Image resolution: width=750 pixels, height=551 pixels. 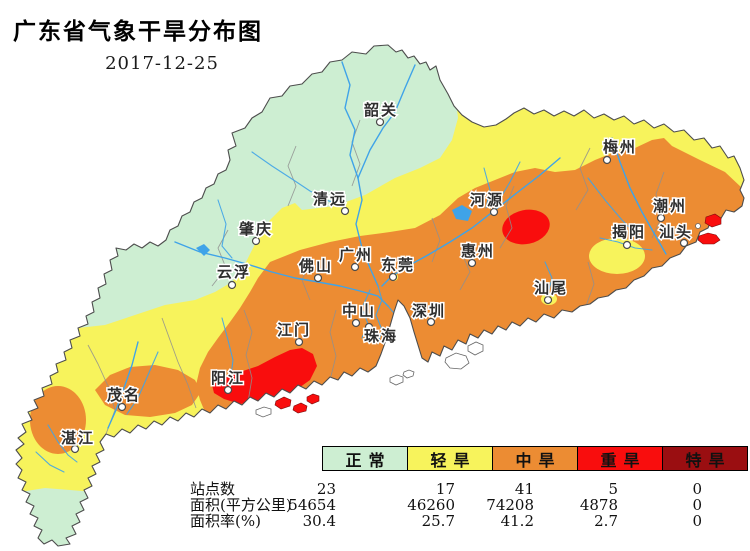 I want to click on city-河源: 河源, so click(x=486, y=203).